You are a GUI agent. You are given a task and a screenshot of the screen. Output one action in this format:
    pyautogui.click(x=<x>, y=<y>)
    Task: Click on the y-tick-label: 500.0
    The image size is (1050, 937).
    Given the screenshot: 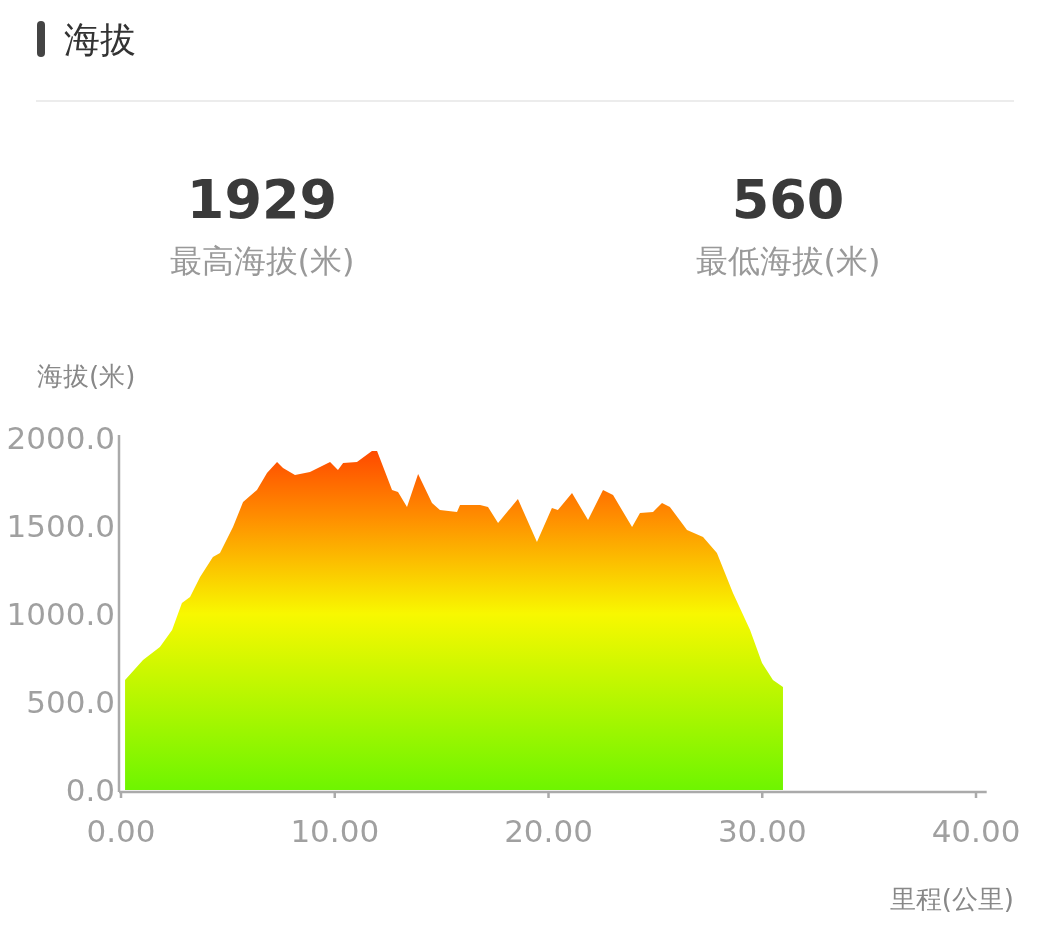 What is the action you would take?
    pyautogui.click(x=70, y=702)
    